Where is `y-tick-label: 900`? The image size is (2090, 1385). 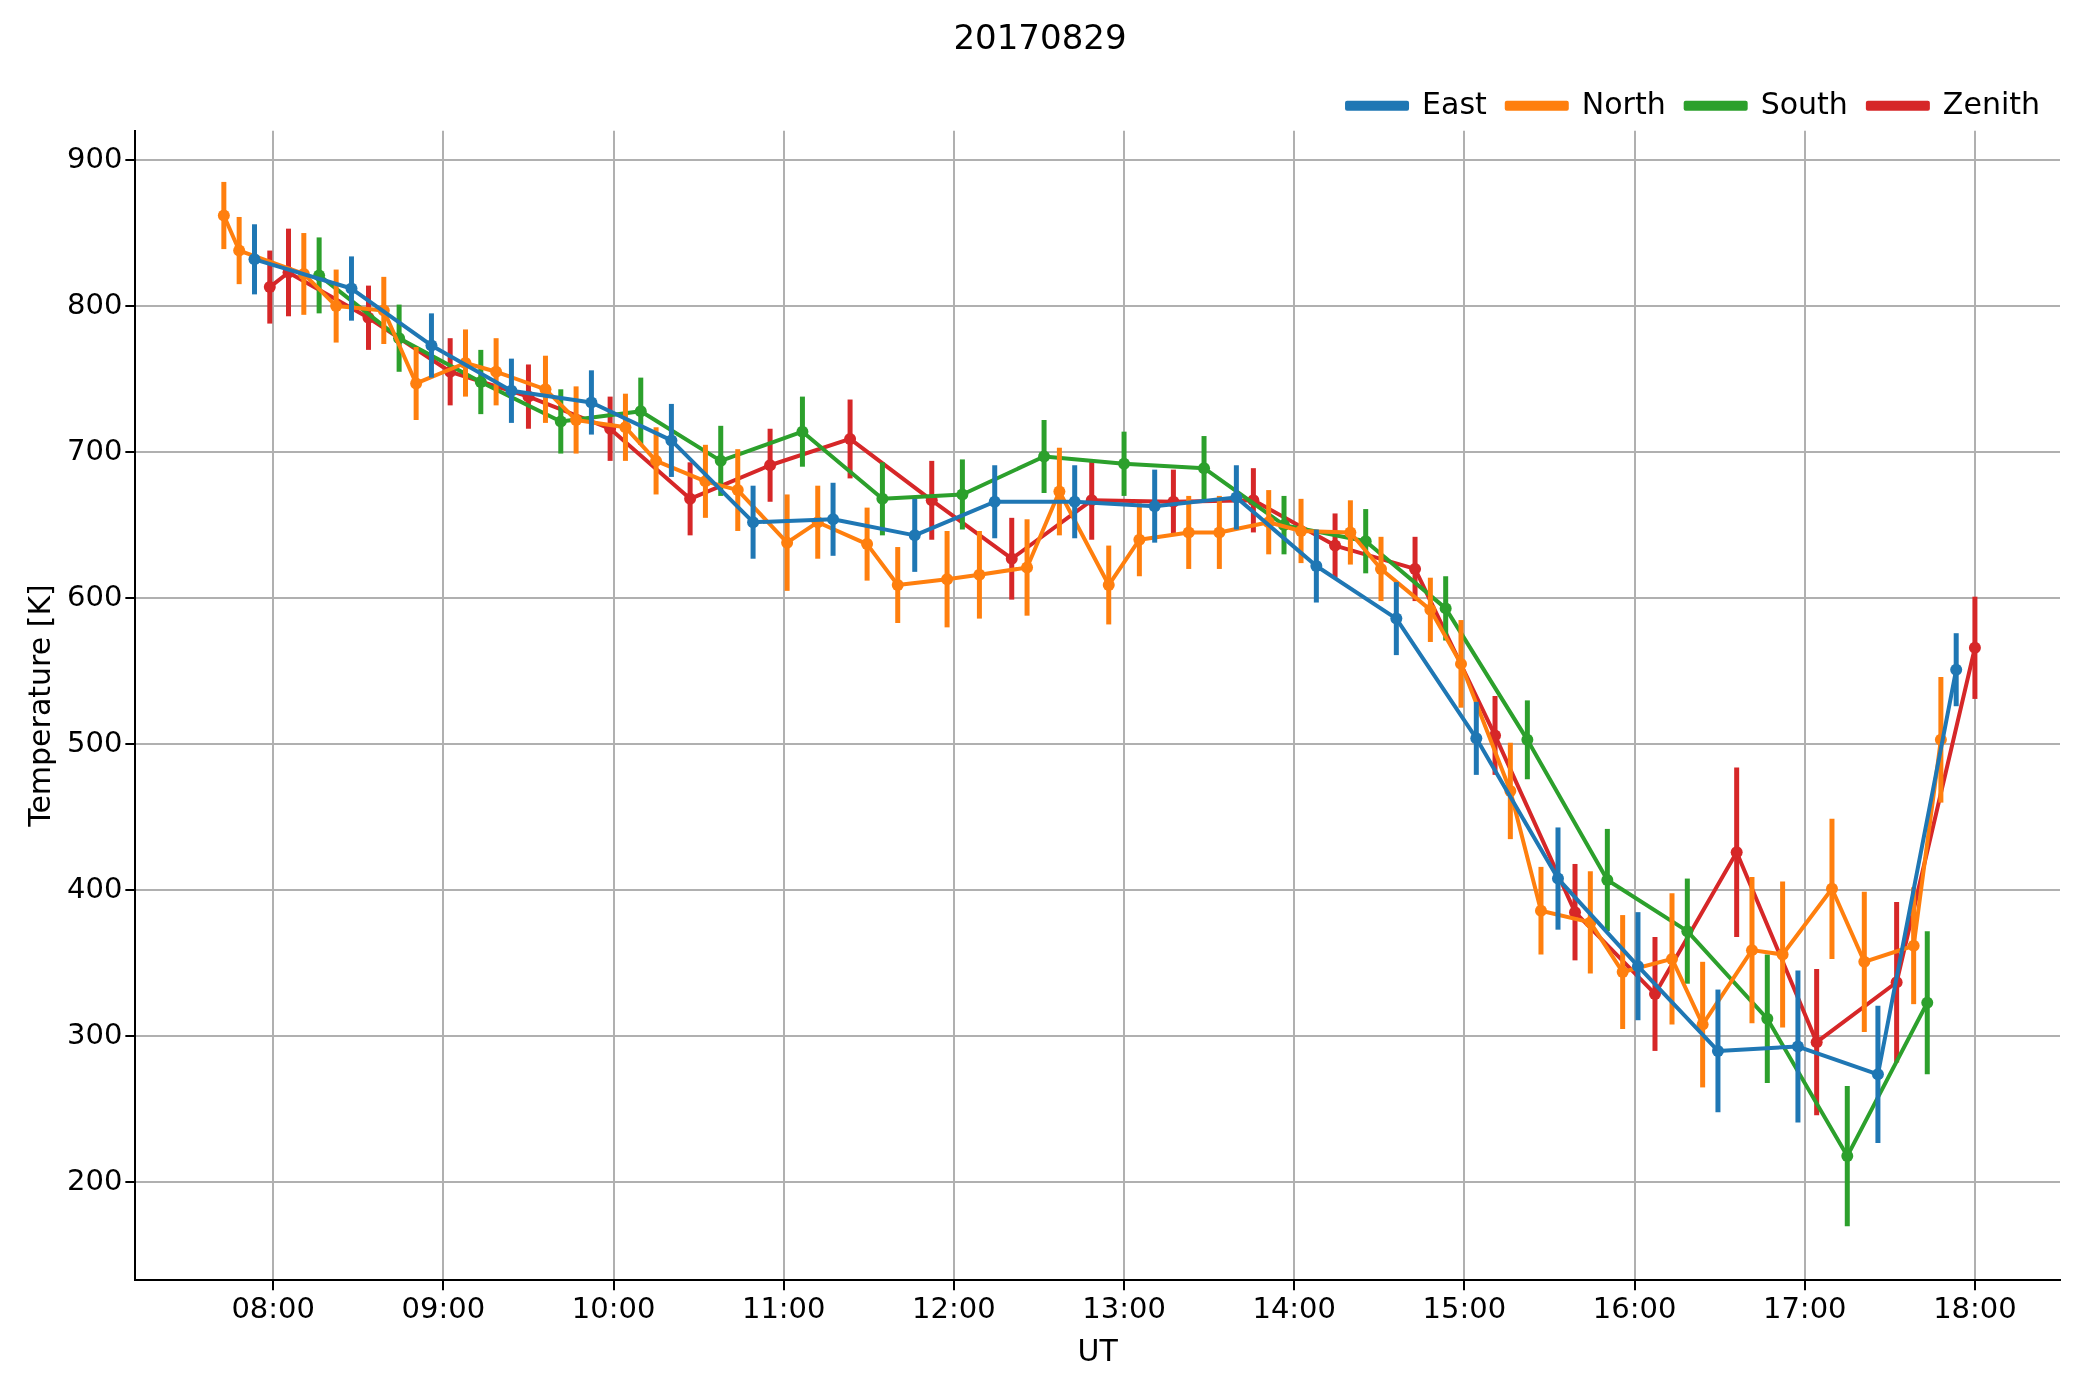
y-tick-label: 900 is located at coordinates (94, 157).